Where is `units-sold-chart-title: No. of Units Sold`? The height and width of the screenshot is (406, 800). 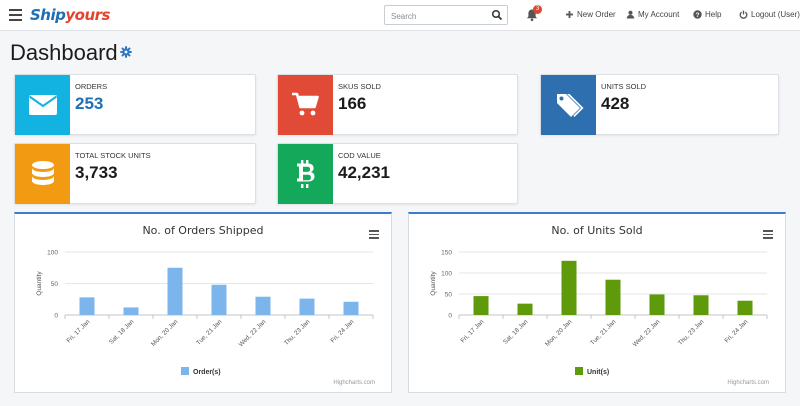 units-sold-chart-title: No. of Units Sold is located at coordinates (597, 230).